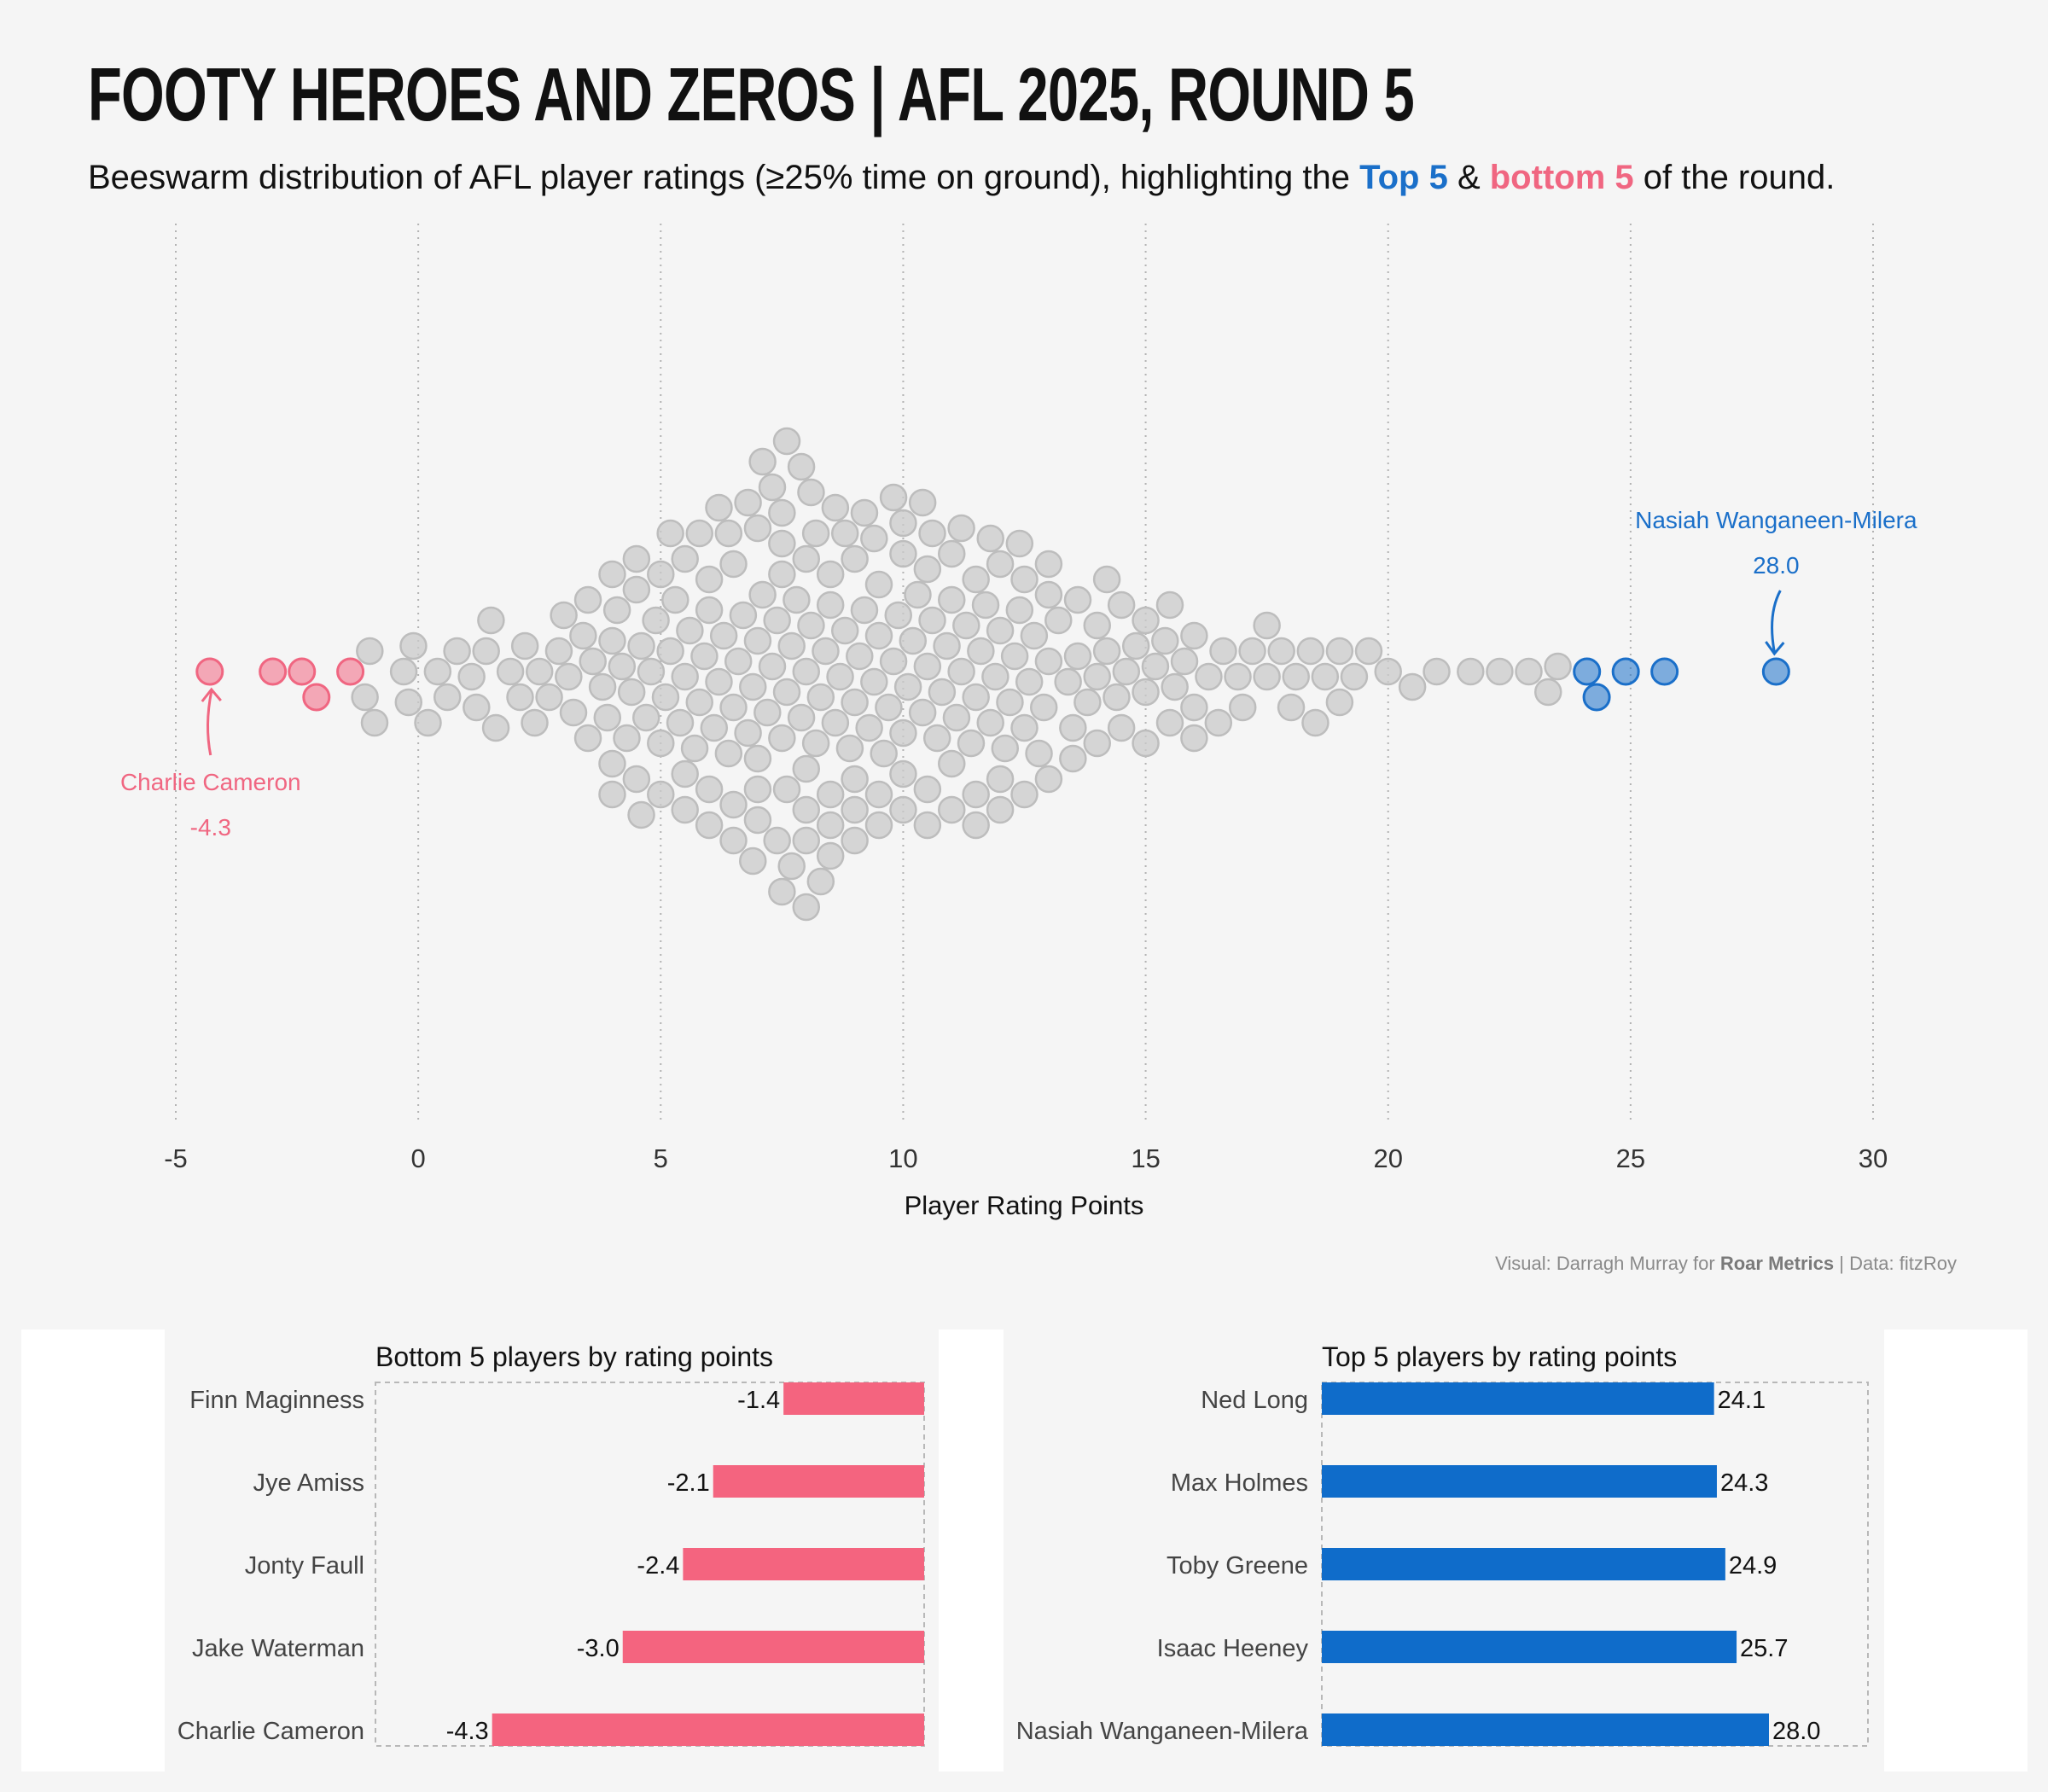 This screenshot has width=2048, height=1792. What do you see at coordinates (1776, 520) in the screenshot?
I see `annotation-name: Nasiah Wanganeen-Milera` at bounding box center [1776, 520].